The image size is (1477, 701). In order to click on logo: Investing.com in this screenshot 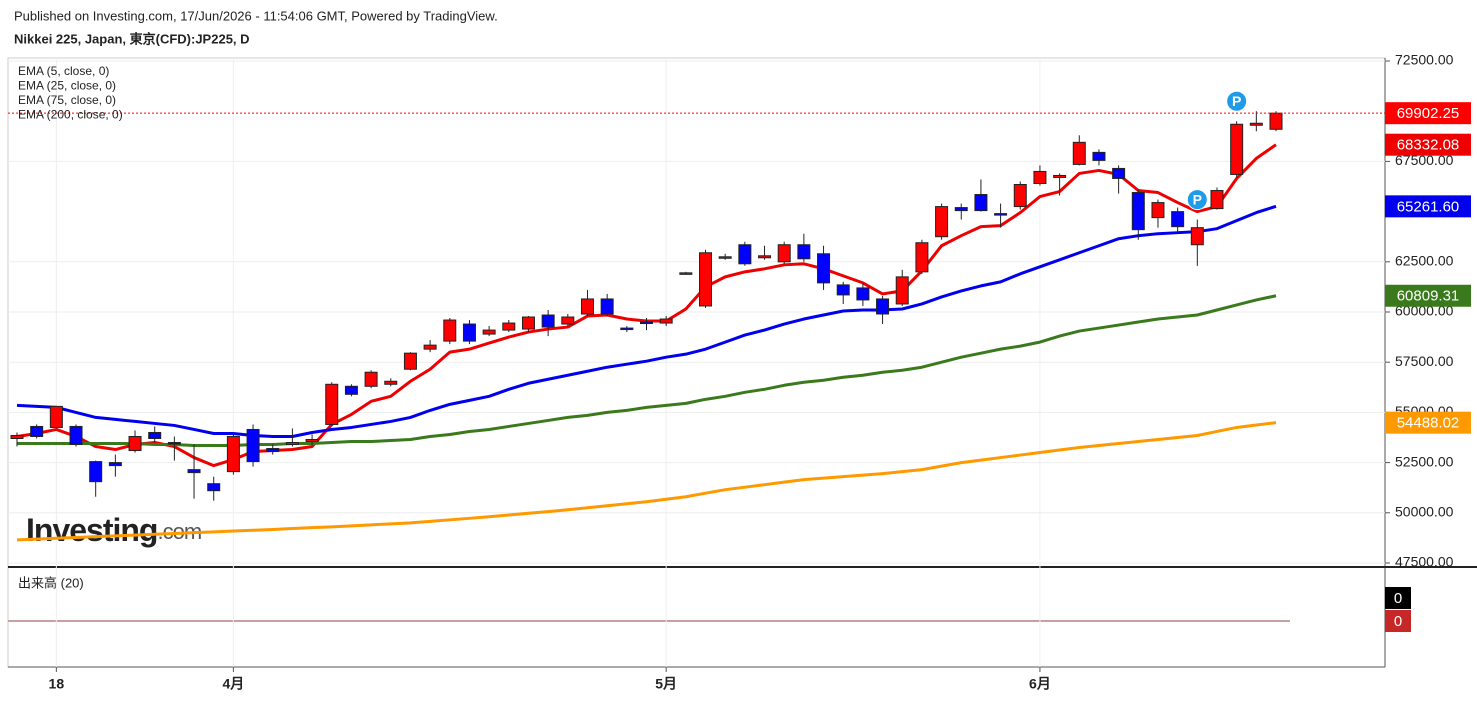, I will do `click(113, 530)`.